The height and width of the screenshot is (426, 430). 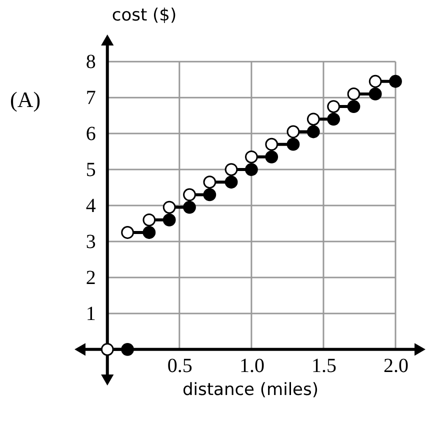 I want to click on x-tick-label: 2.0, so click(x=396, y=365).